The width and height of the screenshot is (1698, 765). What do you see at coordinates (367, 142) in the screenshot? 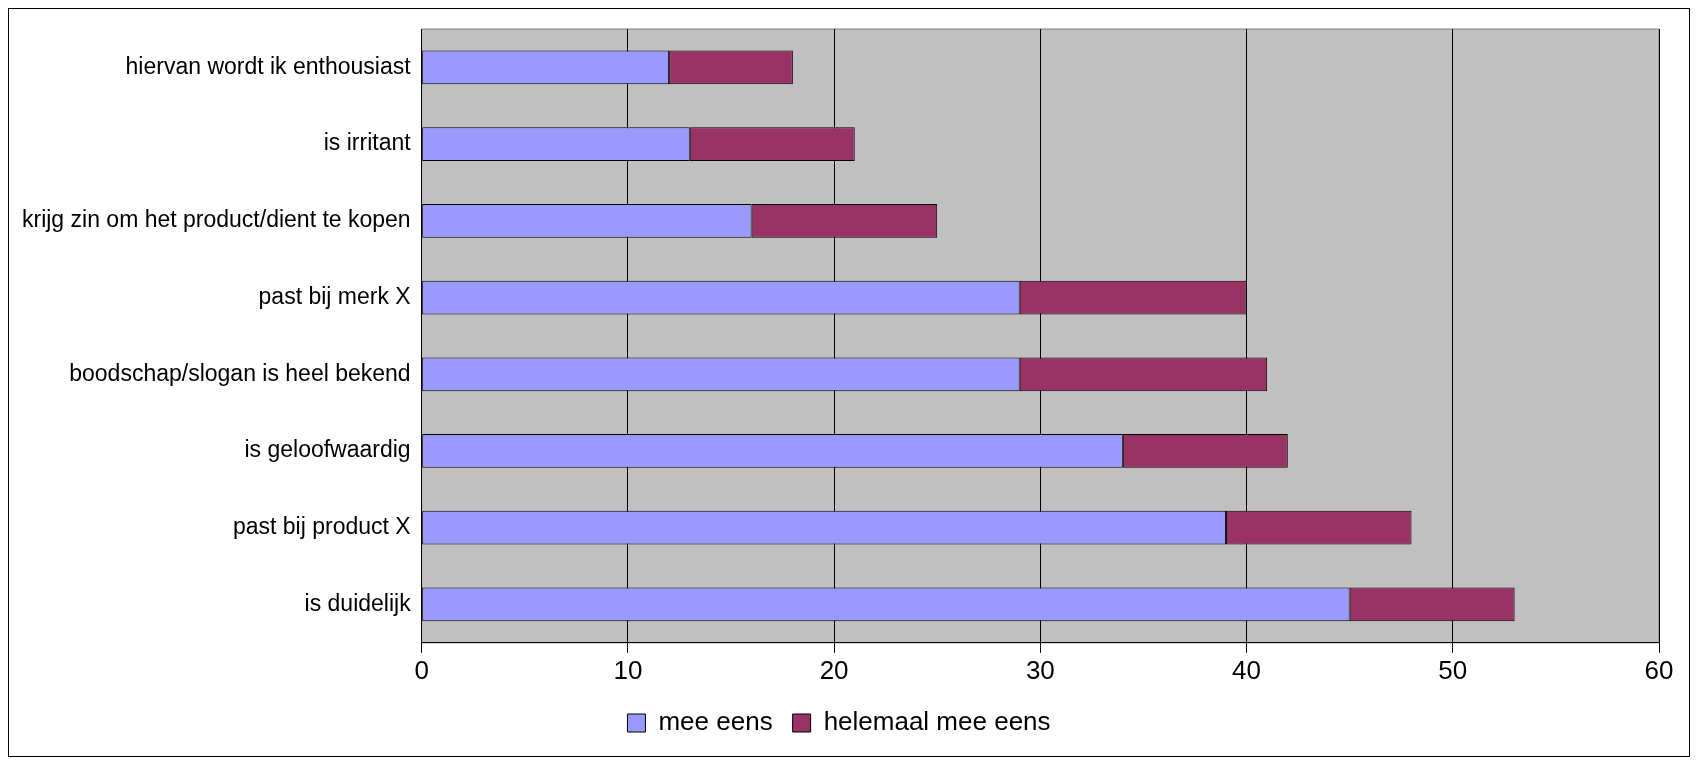
I see `y-tick-label: is irritant` at bounding box center [367, 142].